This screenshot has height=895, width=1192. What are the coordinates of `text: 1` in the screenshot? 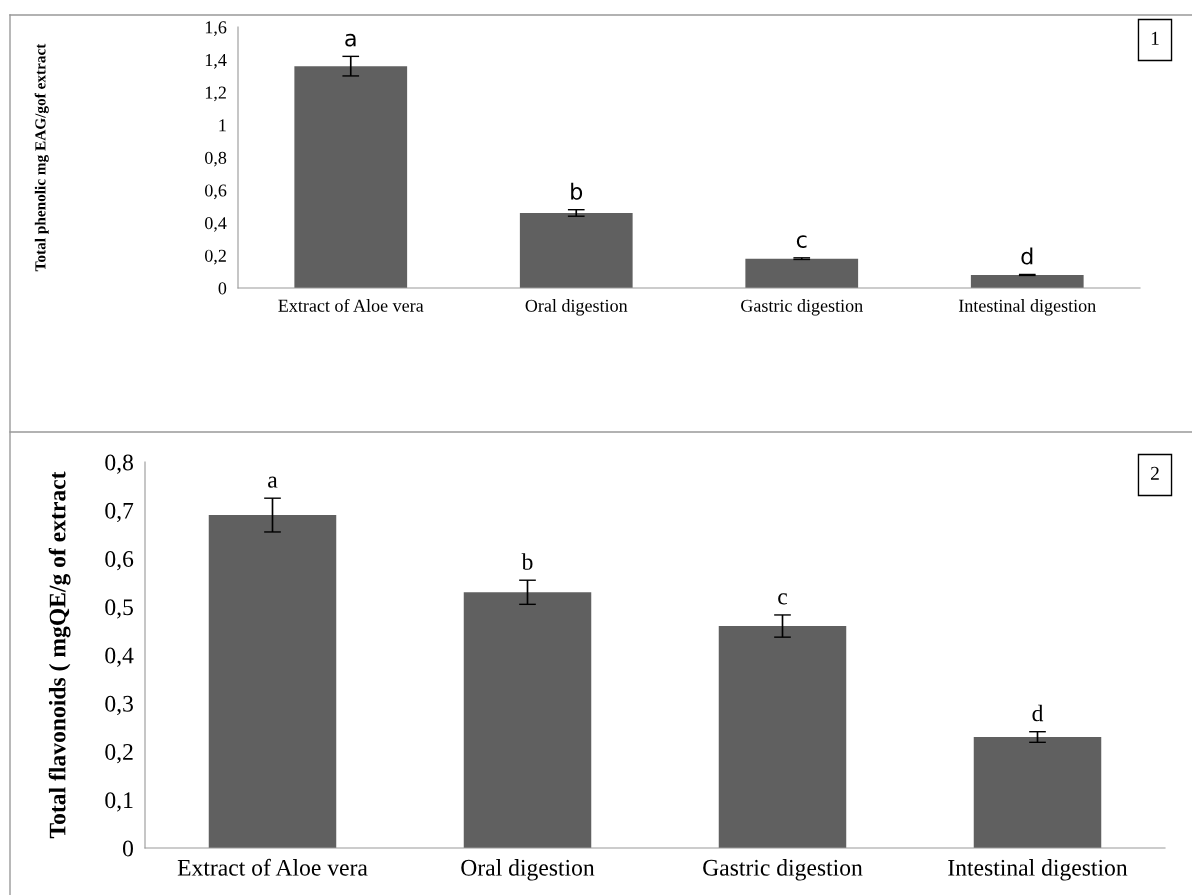 It's located at (1155, 38).